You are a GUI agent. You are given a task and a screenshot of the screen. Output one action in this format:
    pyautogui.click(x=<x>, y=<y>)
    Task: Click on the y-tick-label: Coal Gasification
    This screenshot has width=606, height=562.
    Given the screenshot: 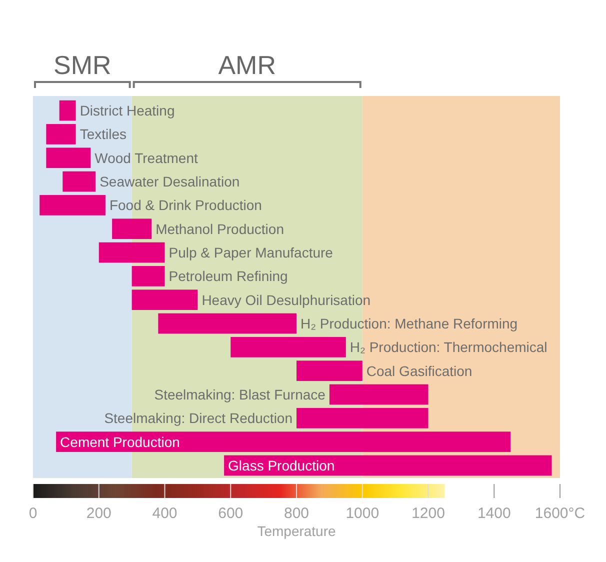 What is the action you would take?
    pyautogui.click(x=419, y=370)
    